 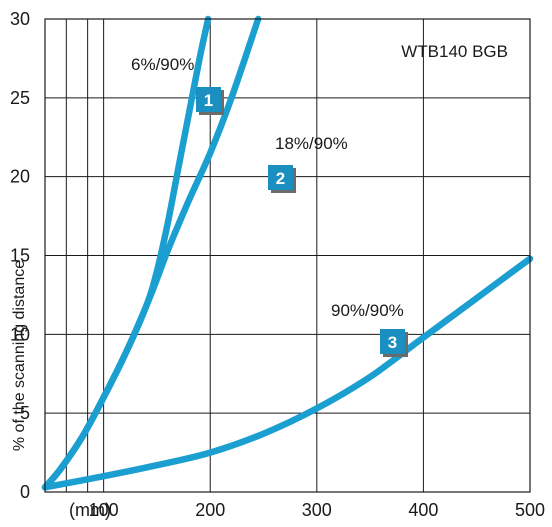 I want to click on x-tick-label: 200, so click(x=210, y=510).